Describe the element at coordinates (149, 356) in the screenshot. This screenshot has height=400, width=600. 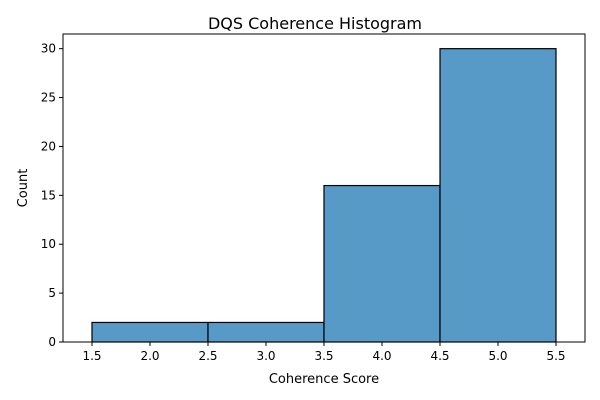
I see `x-tick-label: 2.0` at that location.